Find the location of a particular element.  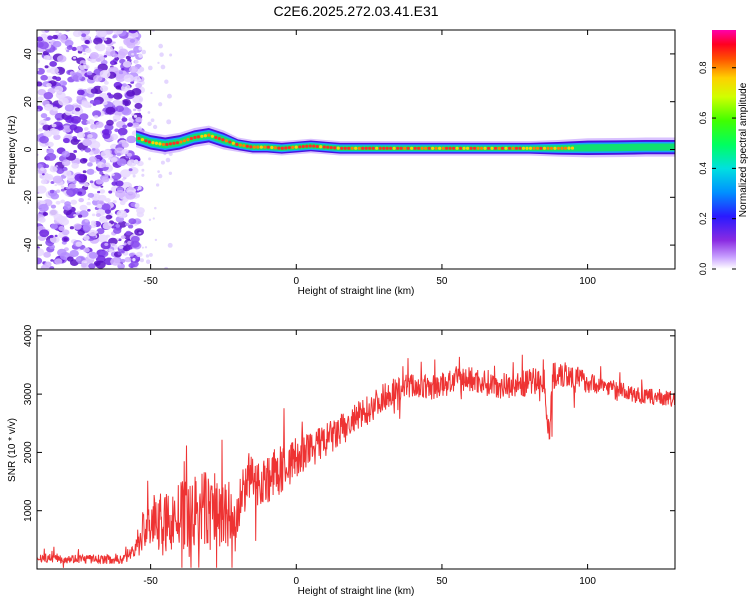

colorbar-ticks: 0.0 0.2 0.4 0.6 0.8 is located at coordinates (717, 168).